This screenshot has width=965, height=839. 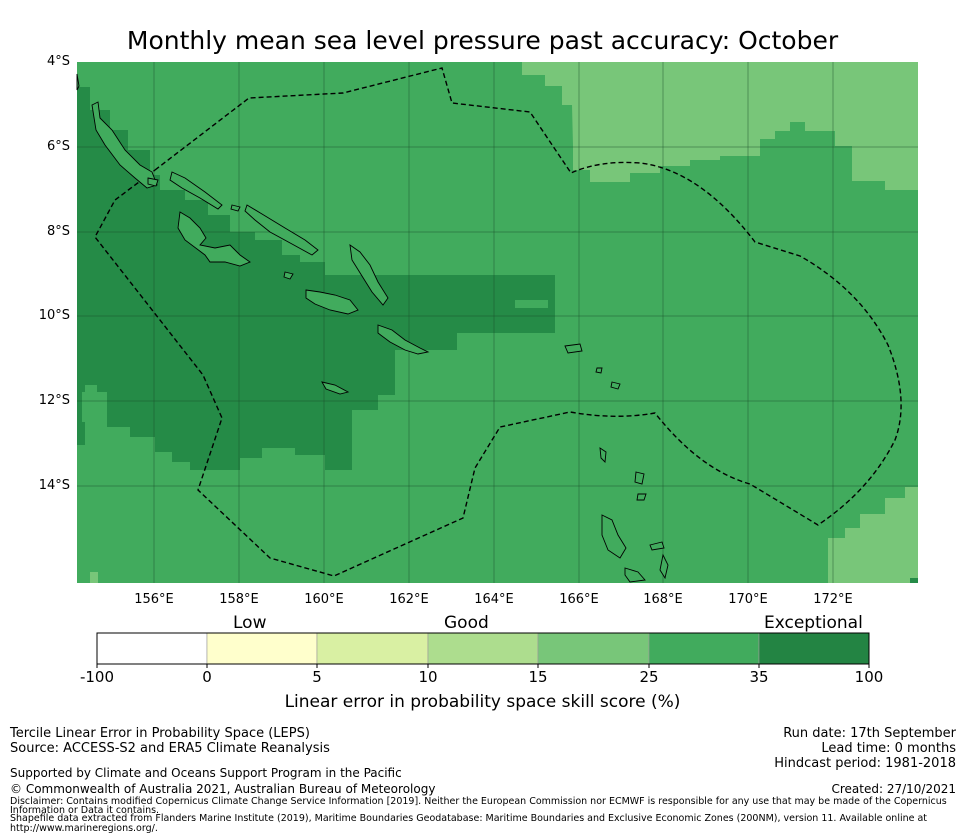 I want to click on island-bougainville, so click(x=124, y=145).